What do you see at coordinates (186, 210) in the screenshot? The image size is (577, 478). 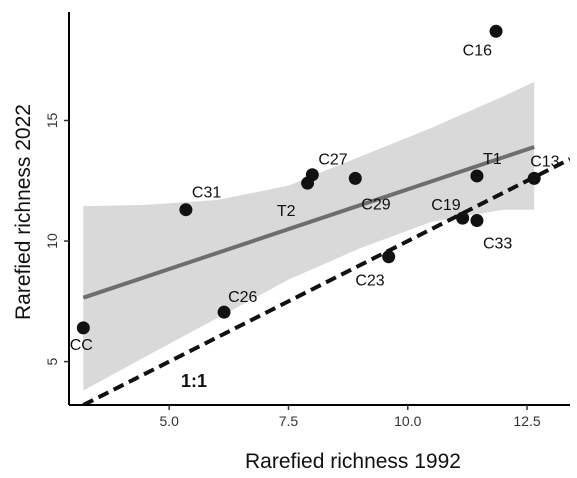 I see `data-point-c31` at bounding box center [186, 210].